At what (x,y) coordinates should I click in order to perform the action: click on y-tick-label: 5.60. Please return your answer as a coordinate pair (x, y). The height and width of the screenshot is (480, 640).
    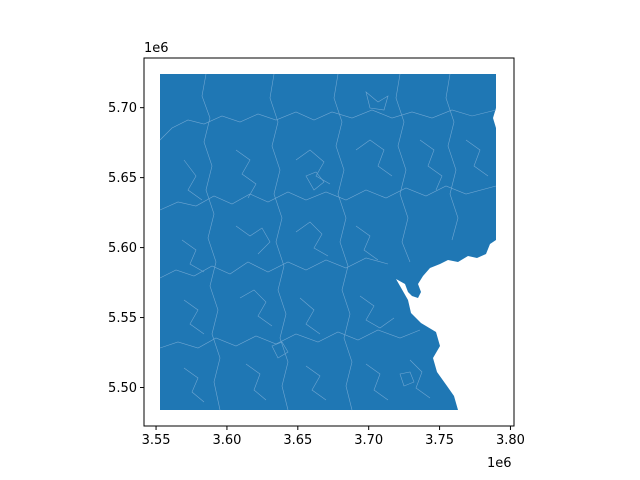
    Looking at the image, I should click on (122, 248).